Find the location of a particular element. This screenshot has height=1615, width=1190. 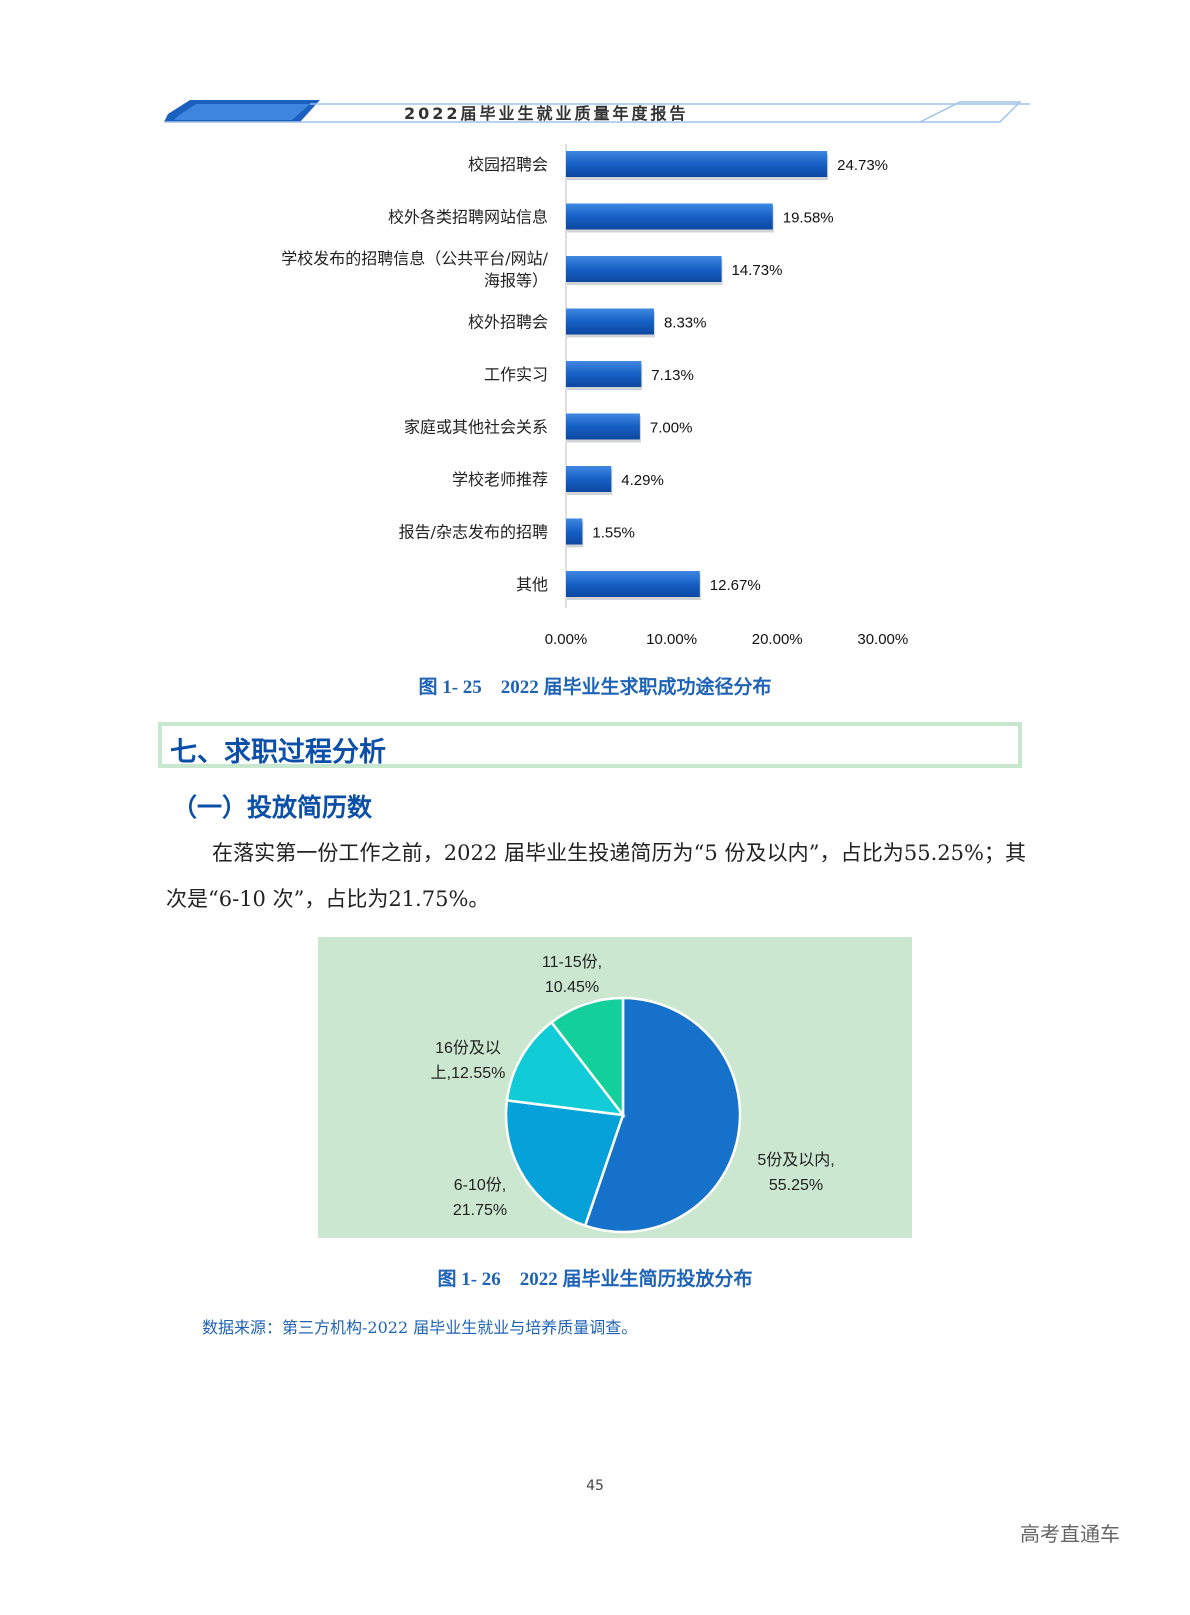

subsection-title: （一）投放简历数 is located at coordinates (272, 807).